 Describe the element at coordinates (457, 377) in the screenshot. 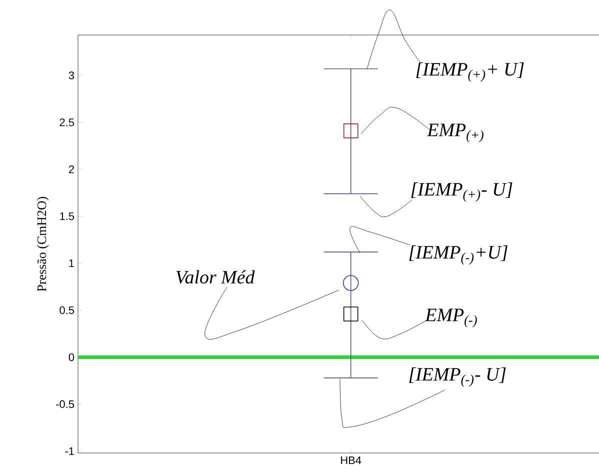

I see `annotation: [IEMP$_{(-)}$- U]` at that location.